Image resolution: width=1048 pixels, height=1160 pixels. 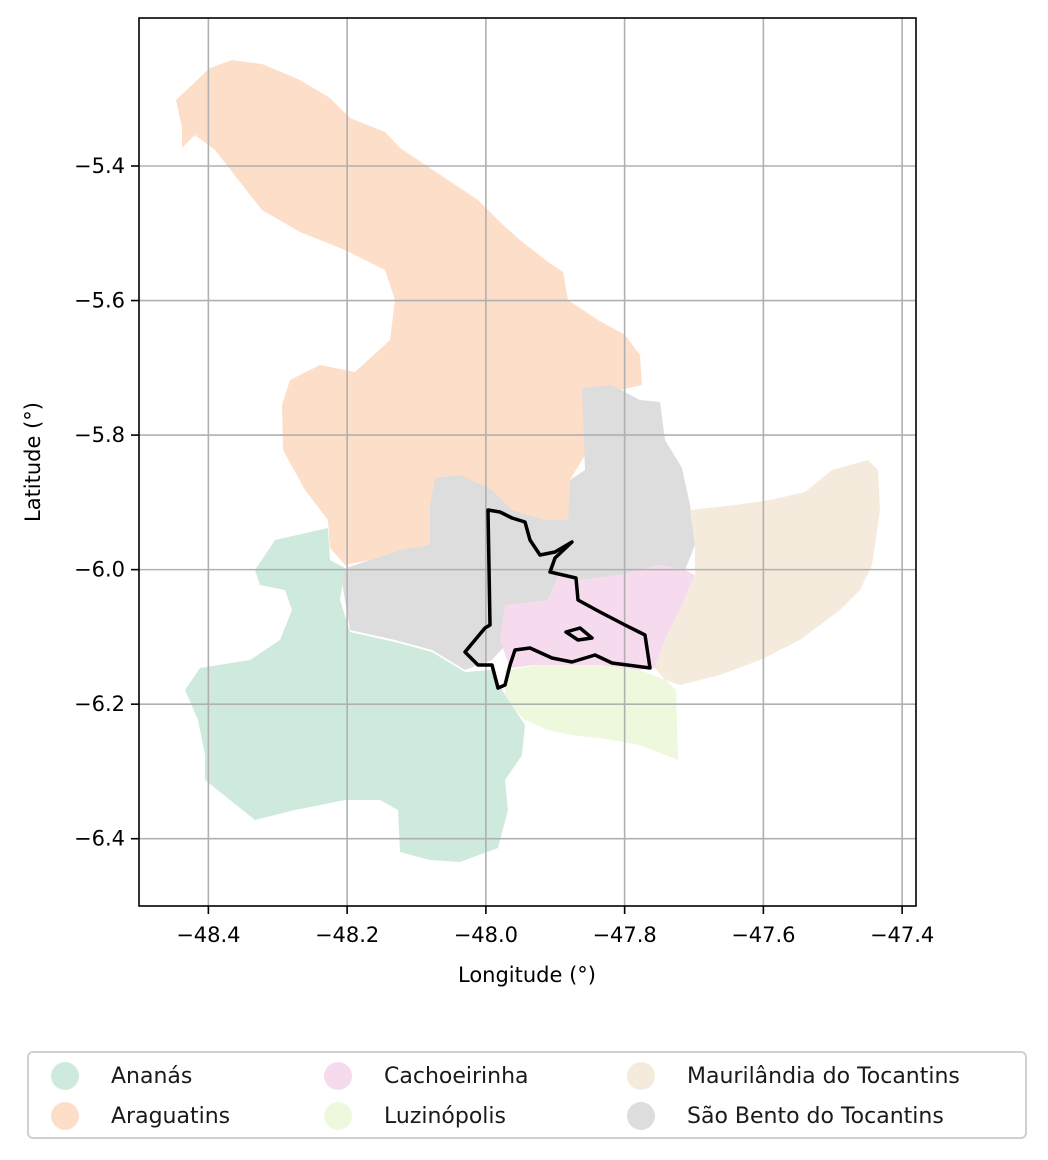 I want to click on legend-item: São Bento do Tocantins, so click(x=785, y=1116).